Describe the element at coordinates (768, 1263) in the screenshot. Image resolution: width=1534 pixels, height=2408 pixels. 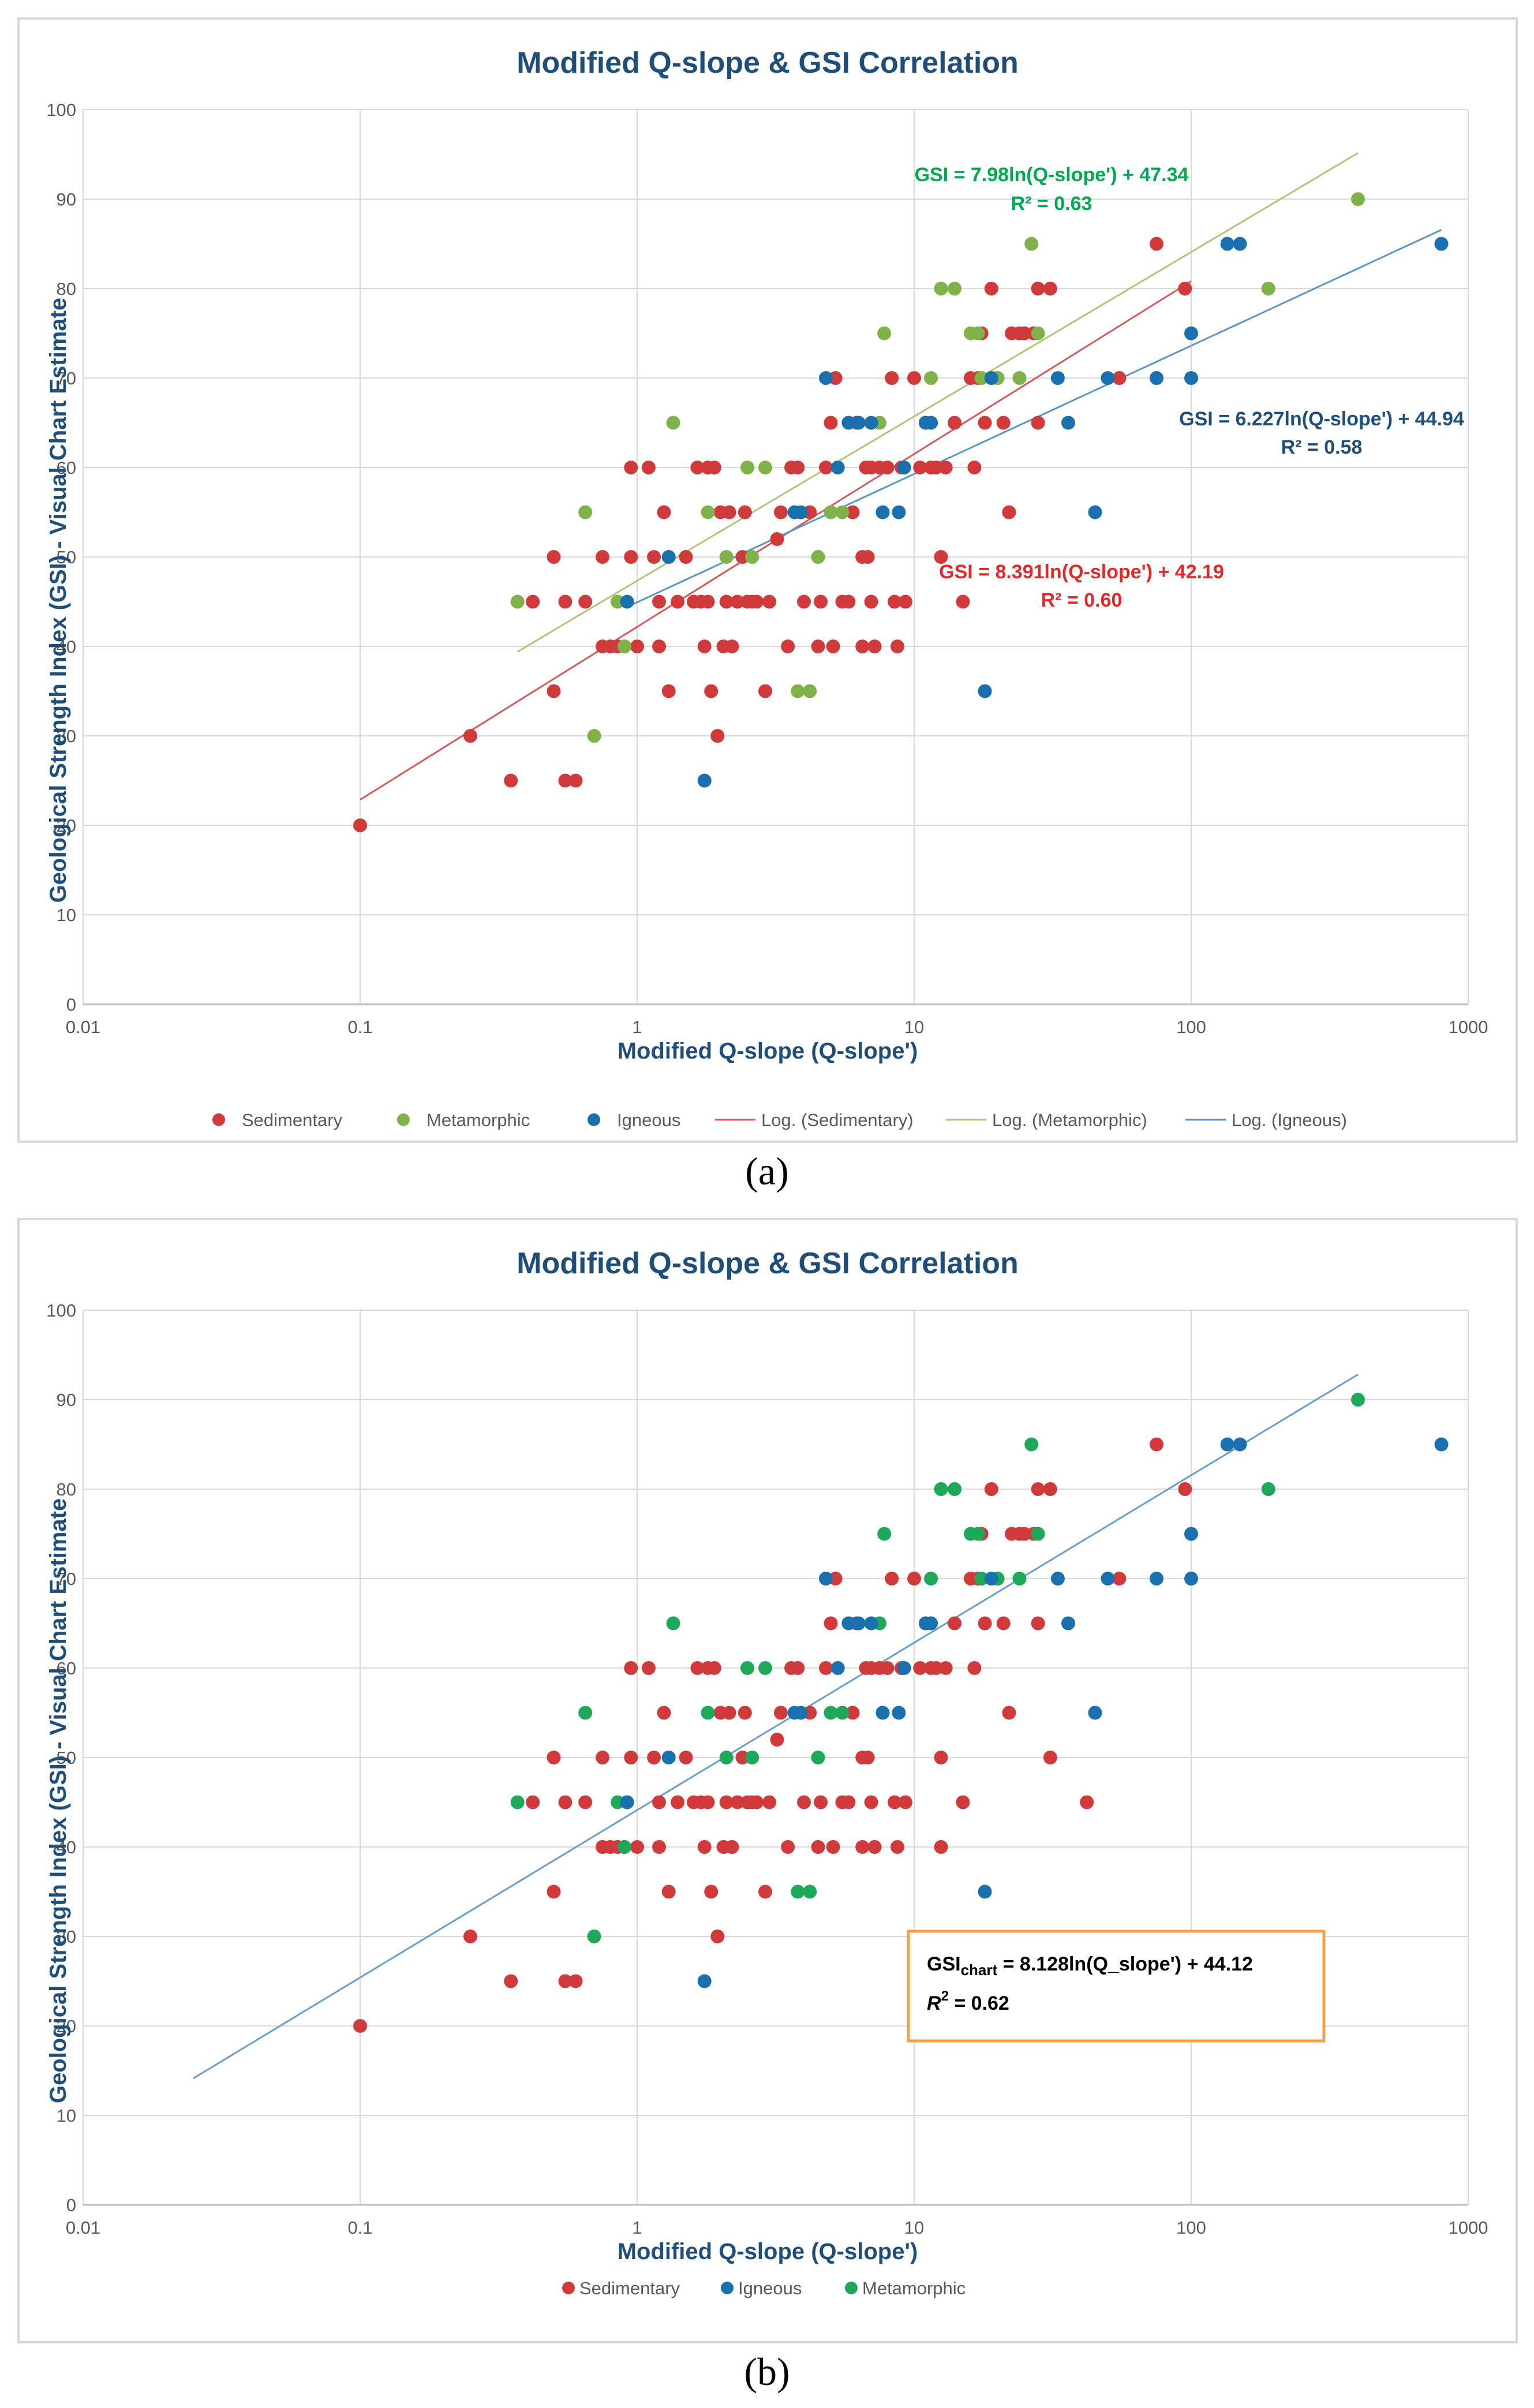
I see `chart-title: Modified Q-slope & GSI Correlation` at that location.